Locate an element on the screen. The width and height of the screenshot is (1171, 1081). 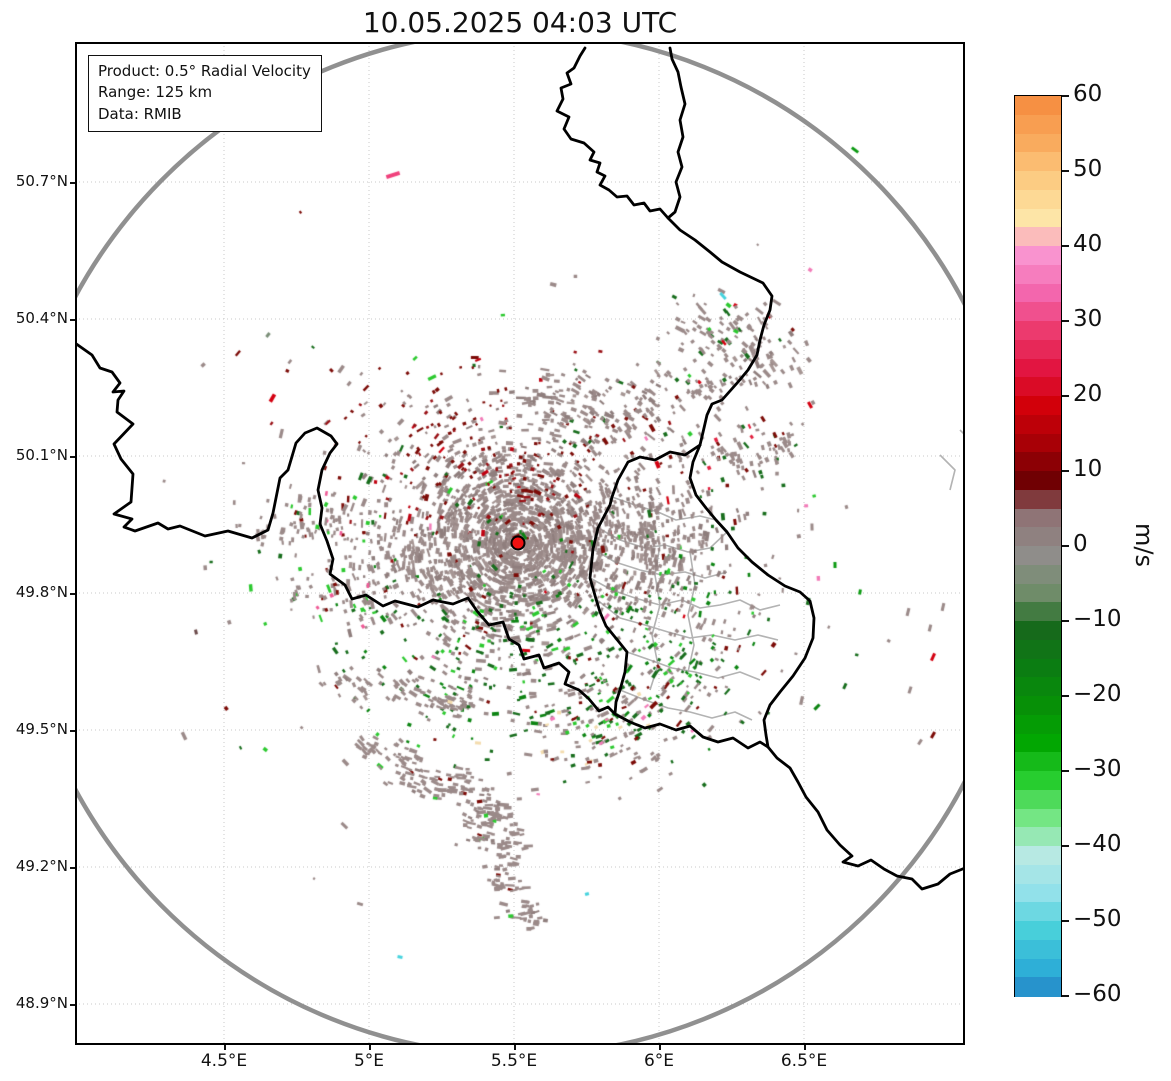
colorbar-tick-label: 30 is located at coordinates (1088, 319).